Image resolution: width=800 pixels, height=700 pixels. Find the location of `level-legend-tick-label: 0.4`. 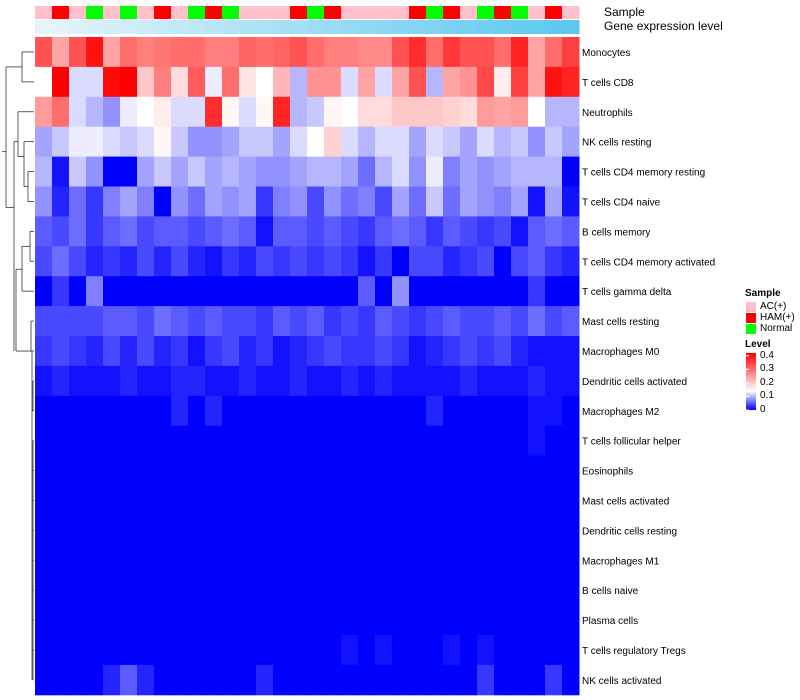

level-legend-tick-label: 0.4 is located at coordinates (767, 355).